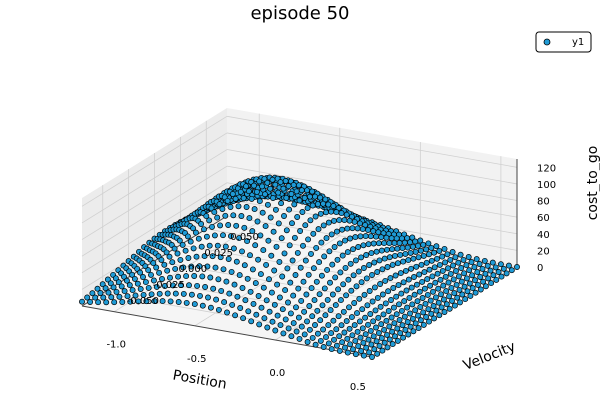 This screenshot has width=600, height=400. Describe the element at coordinates (116, 345) in the screenshot. I see `x-tick-label: -1.0` at that location.